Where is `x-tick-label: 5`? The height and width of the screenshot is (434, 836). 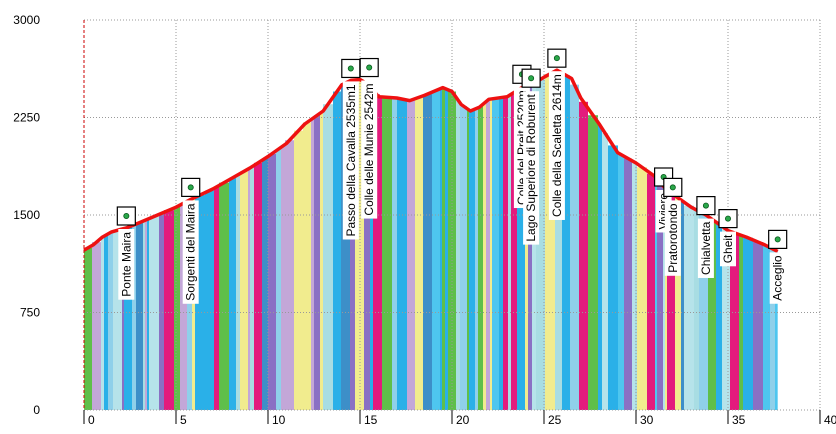
x-tick-label: 5 is located at coordinates (183, 420).